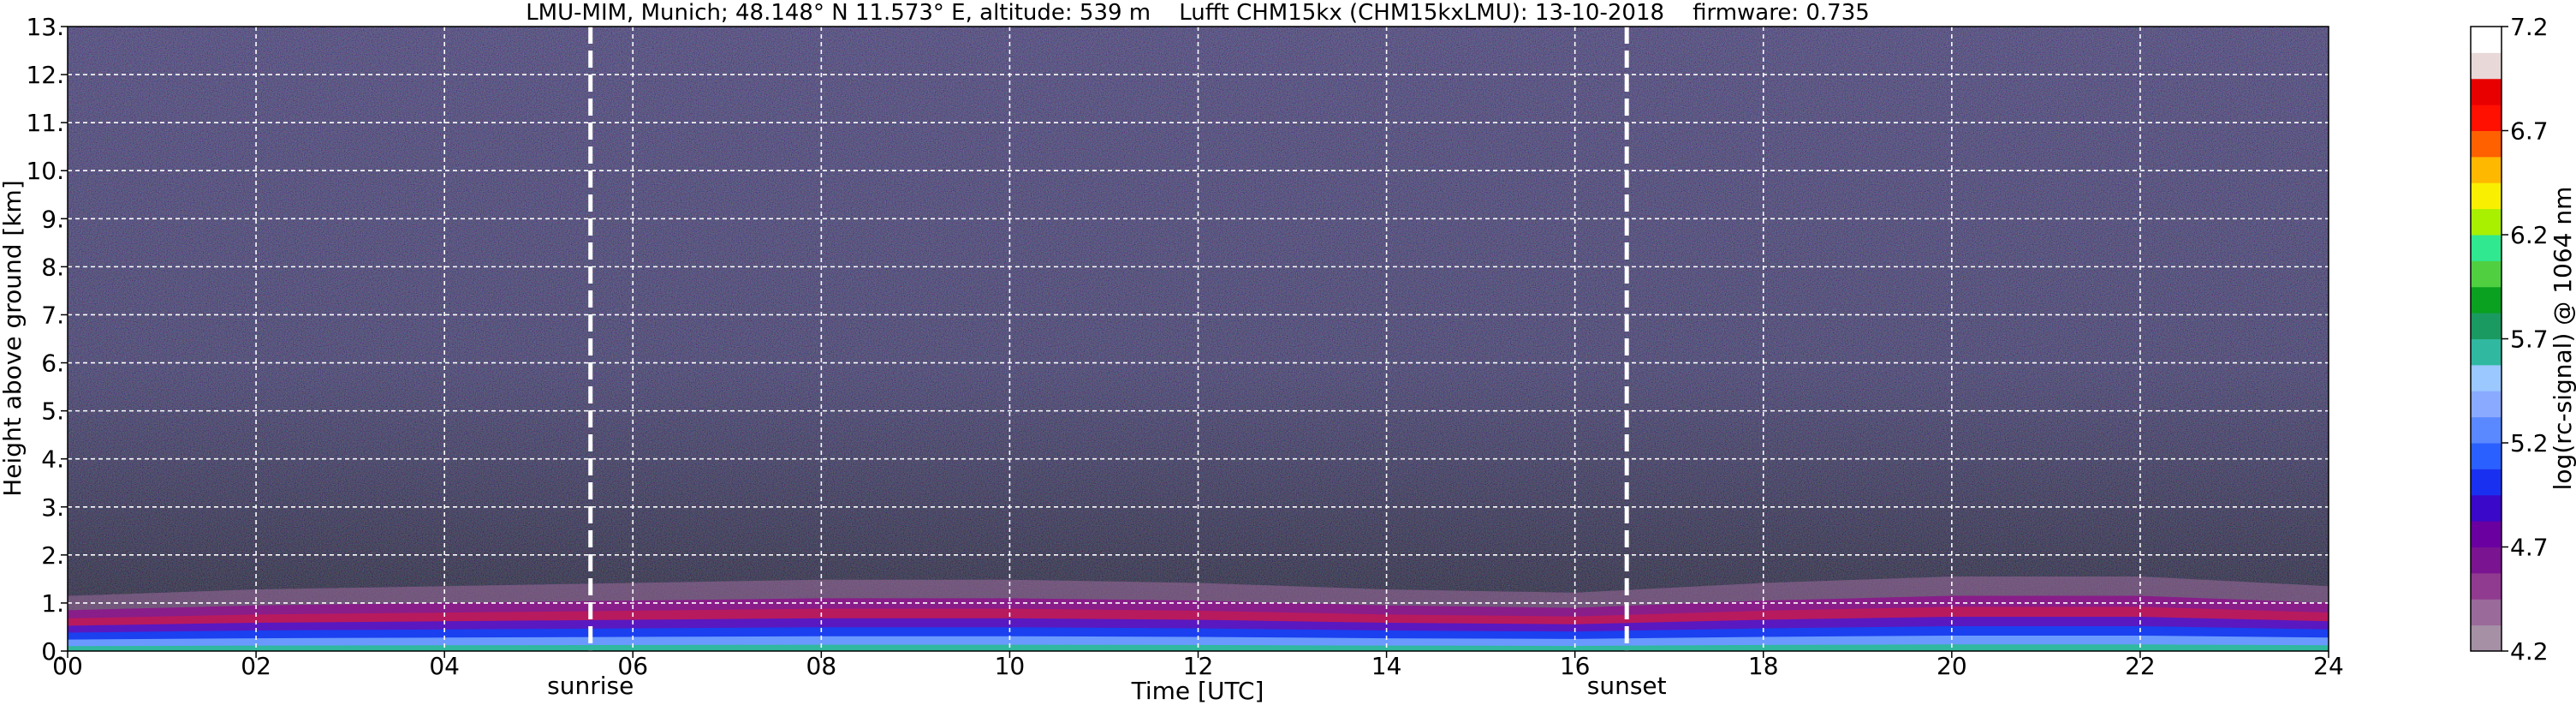 This screenshot has width=2576, height=711. What do you see at coordinates (45, 75) in the screenshot?
I see `y-tick-label: 12.` at bounding box center [45, 75].